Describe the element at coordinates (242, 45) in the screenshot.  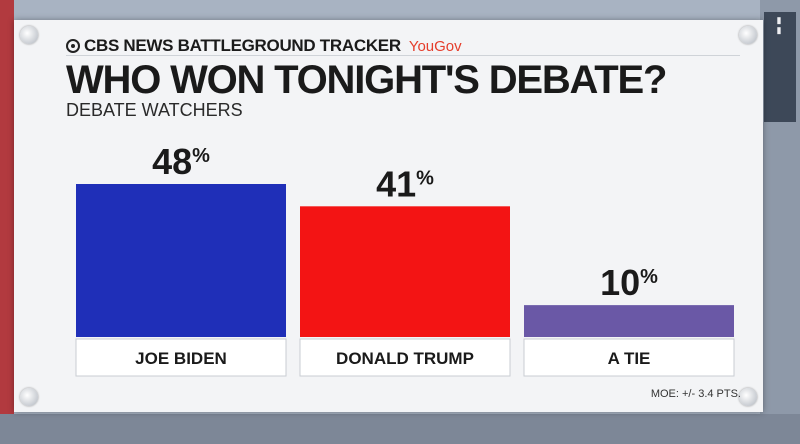
I see `brand-label: CBS NEWS BATTLEGROUND TRACKER` at that location.